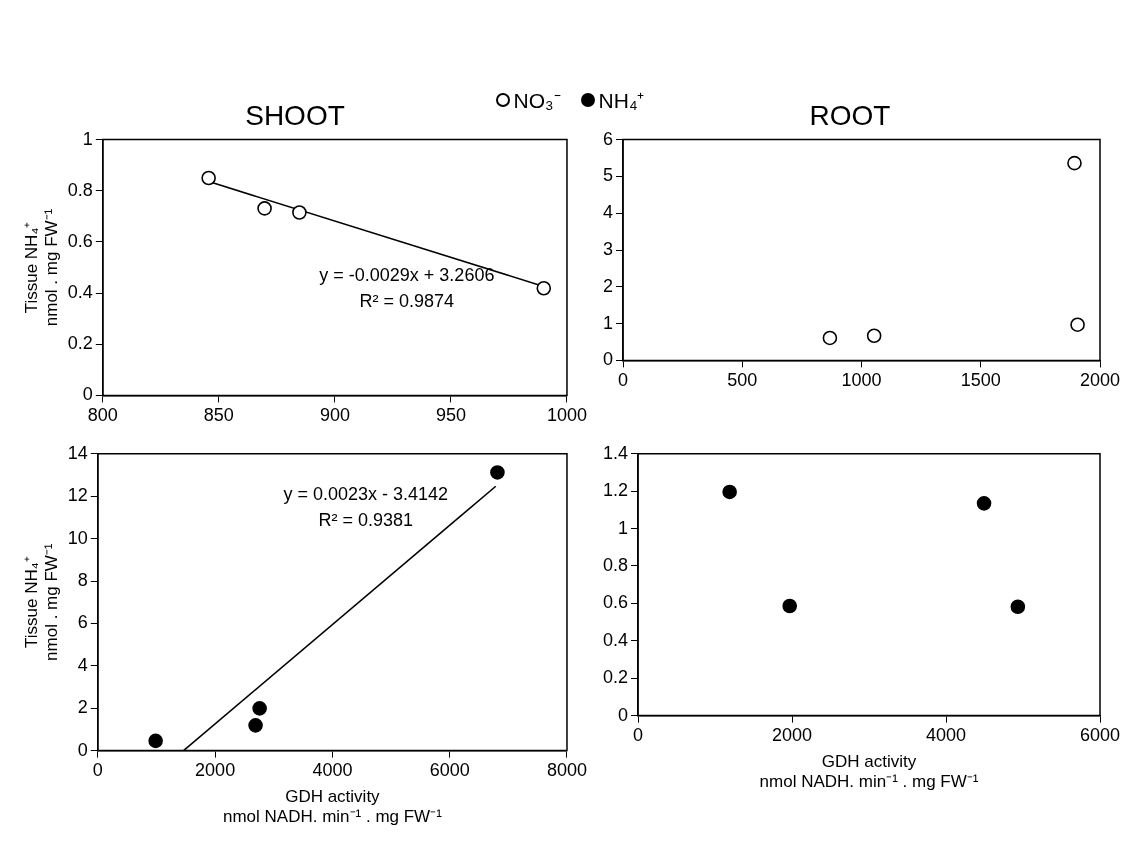 The width and height of the screenshot is (1140, 841). Describe the element at coordinates (850, 115) in the screenshot. I see `chart-title: ROOT` at that location.